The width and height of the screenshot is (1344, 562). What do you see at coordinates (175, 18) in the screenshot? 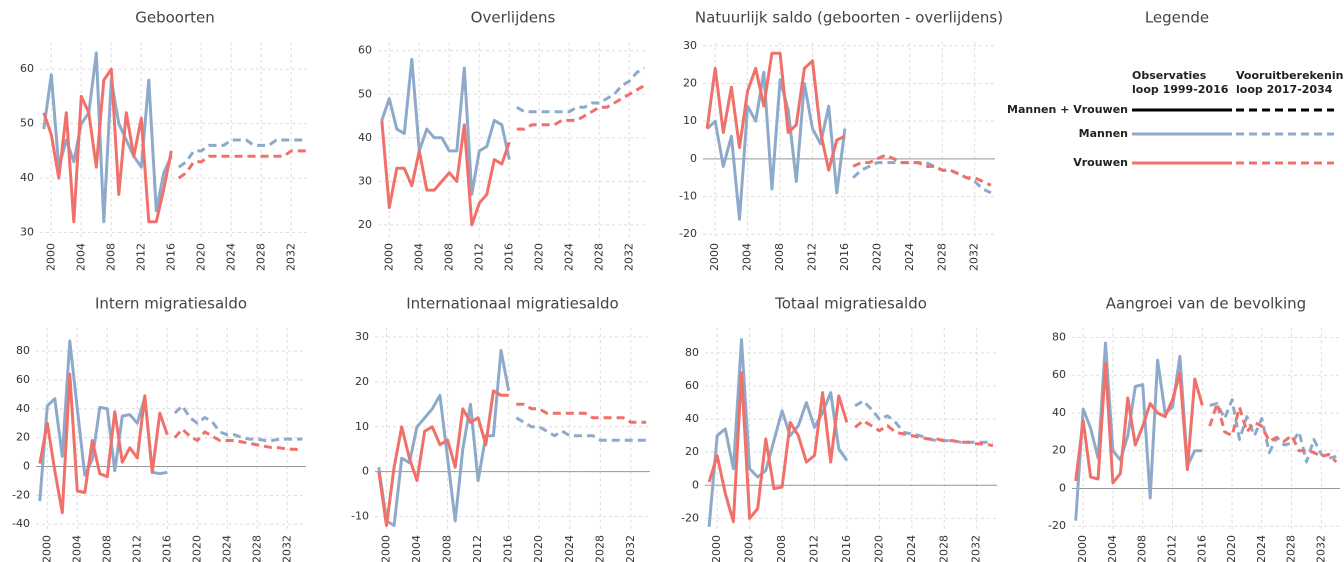
I see `chart-title: Geboorten` at bounding box center [175, 18].